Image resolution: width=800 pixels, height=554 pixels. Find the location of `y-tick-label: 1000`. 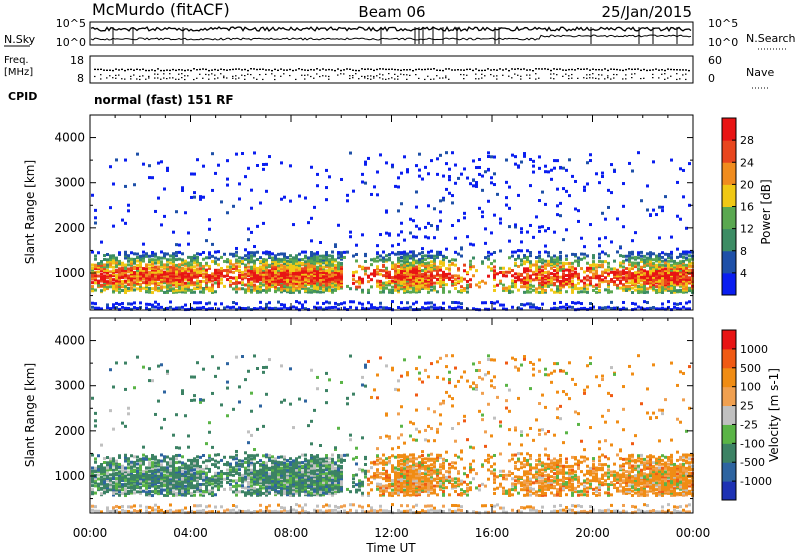

y-tick-label: 1000 is located at coordinates (69, 273).